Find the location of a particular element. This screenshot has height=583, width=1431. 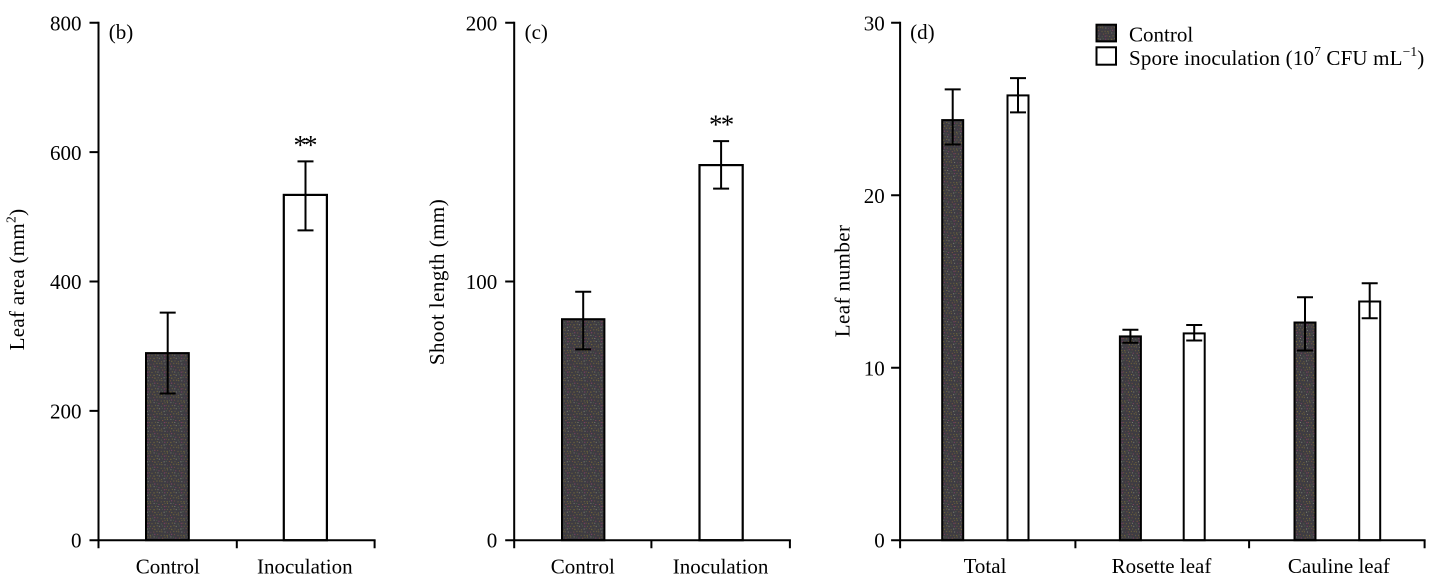

svg-text: Cauline leaf is located at coordinates (1339, 566).